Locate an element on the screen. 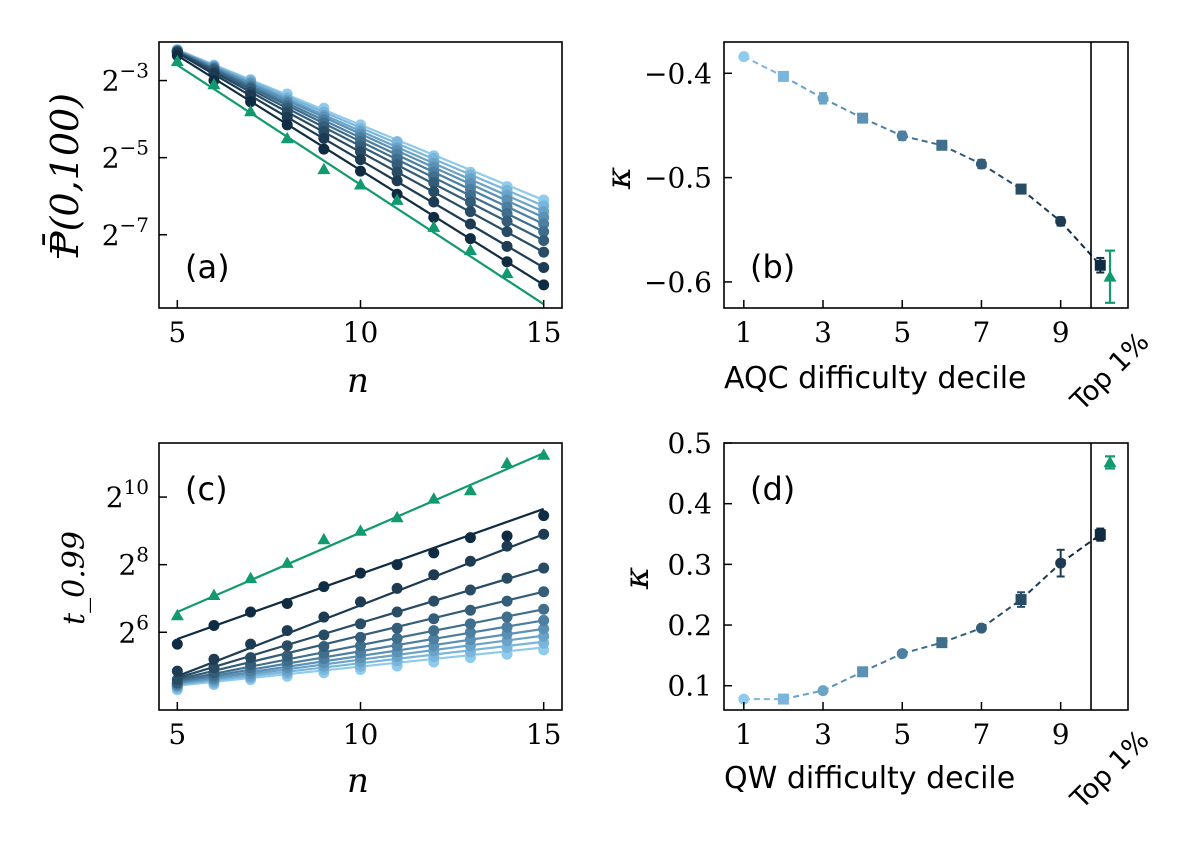 The width and height of the screenshot is (1200, 860). panel-b-top1-point is located at coordinates (1110, 276).